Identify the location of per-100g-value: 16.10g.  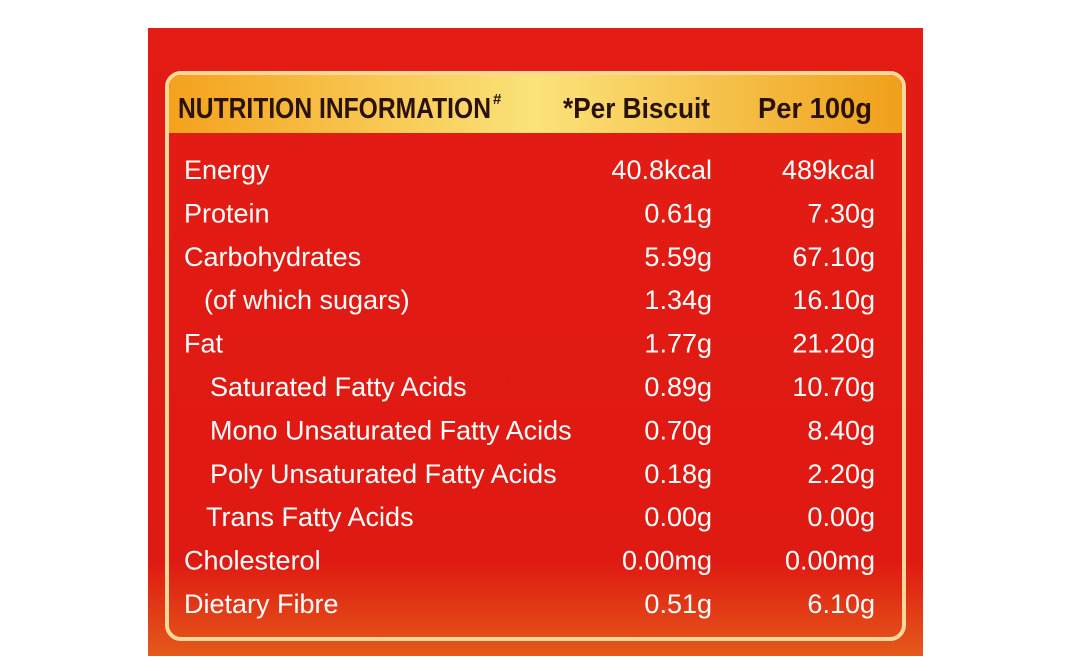
(833, 300).